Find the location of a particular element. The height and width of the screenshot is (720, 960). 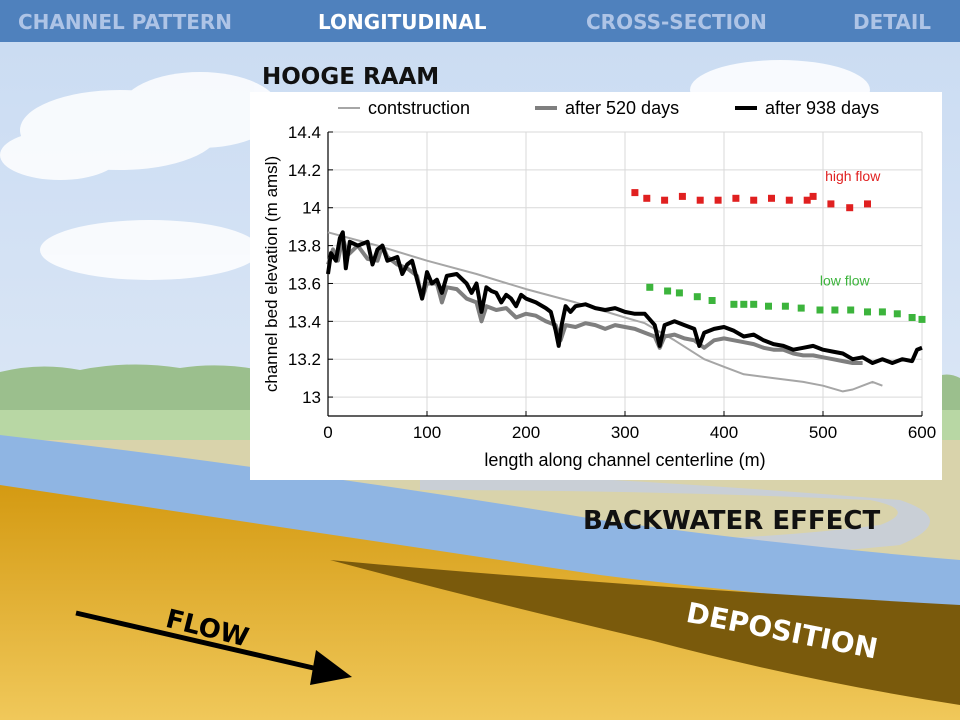

x-tick-label: 600 is located at coordinates (922, 432).